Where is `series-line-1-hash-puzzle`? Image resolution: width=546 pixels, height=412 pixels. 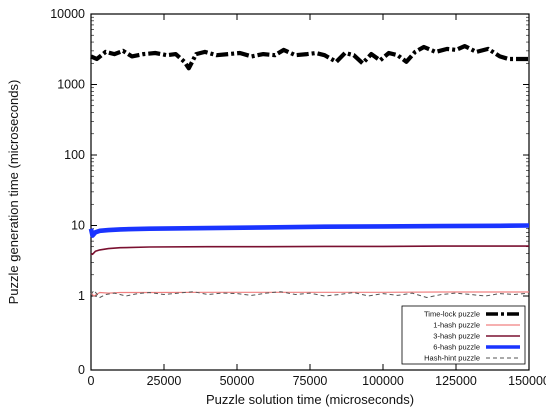 series-line-1-hash-puzzle is located at coordinates (309, 294).